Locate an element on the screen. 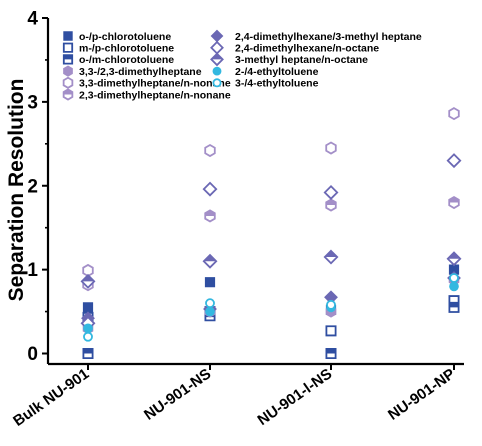 Image resolution: width=482 pixels, height=446 pixels. y-tick-label: 3 is located at coordinates (32, 102).